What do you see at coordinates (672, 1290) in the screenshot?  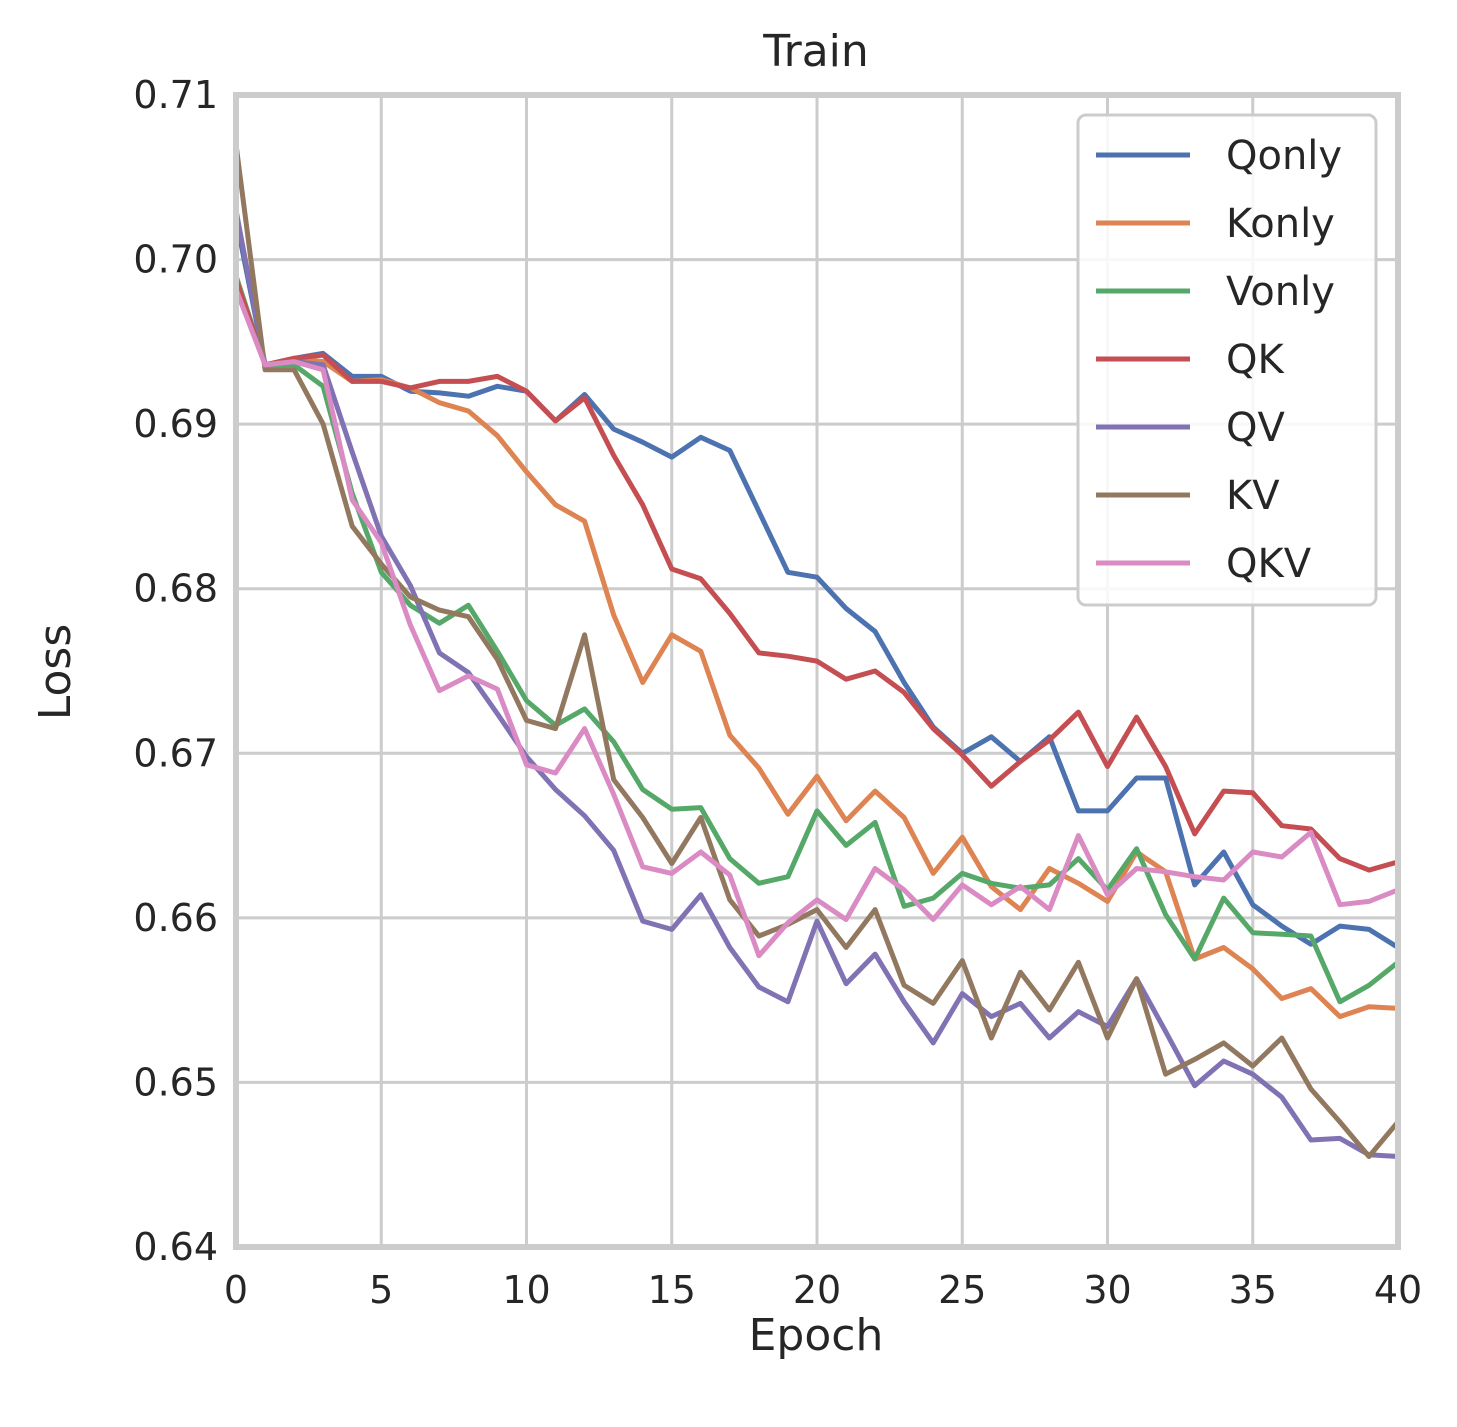 I see `x-tick-label: 15` at bounding box center [672, 1290].